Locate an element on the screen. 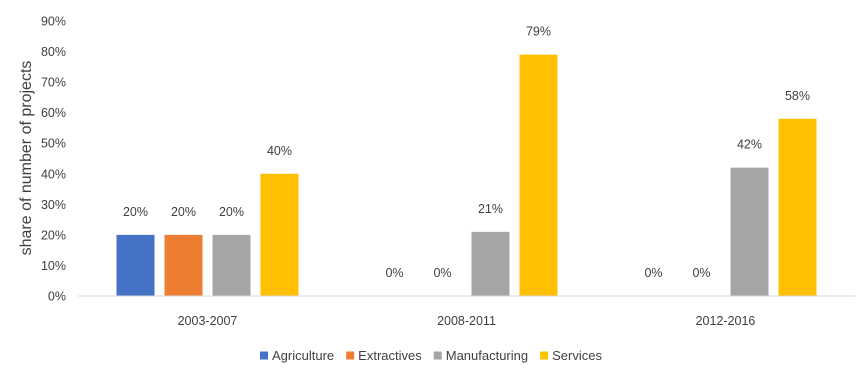 The height and width of the screenshot is (368, 862). legend-item: Agriculture is located at coordinates (297, 355).